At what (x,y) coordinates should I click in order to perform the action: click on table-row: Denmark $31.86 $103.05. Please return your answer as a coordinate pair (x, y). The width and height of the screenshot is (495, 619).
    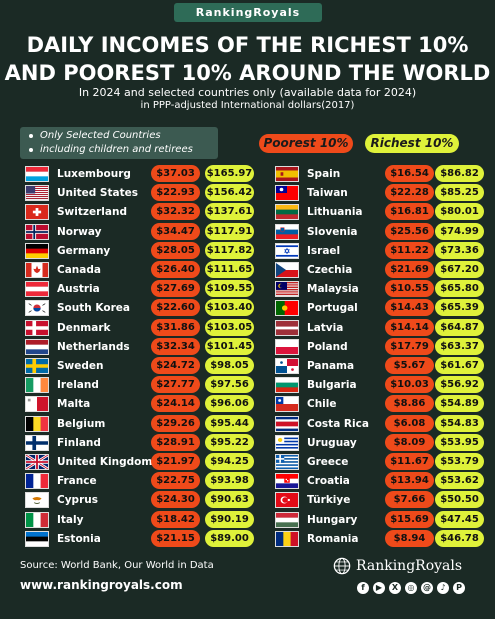
    Looking at the image, I should click on (140, 327).